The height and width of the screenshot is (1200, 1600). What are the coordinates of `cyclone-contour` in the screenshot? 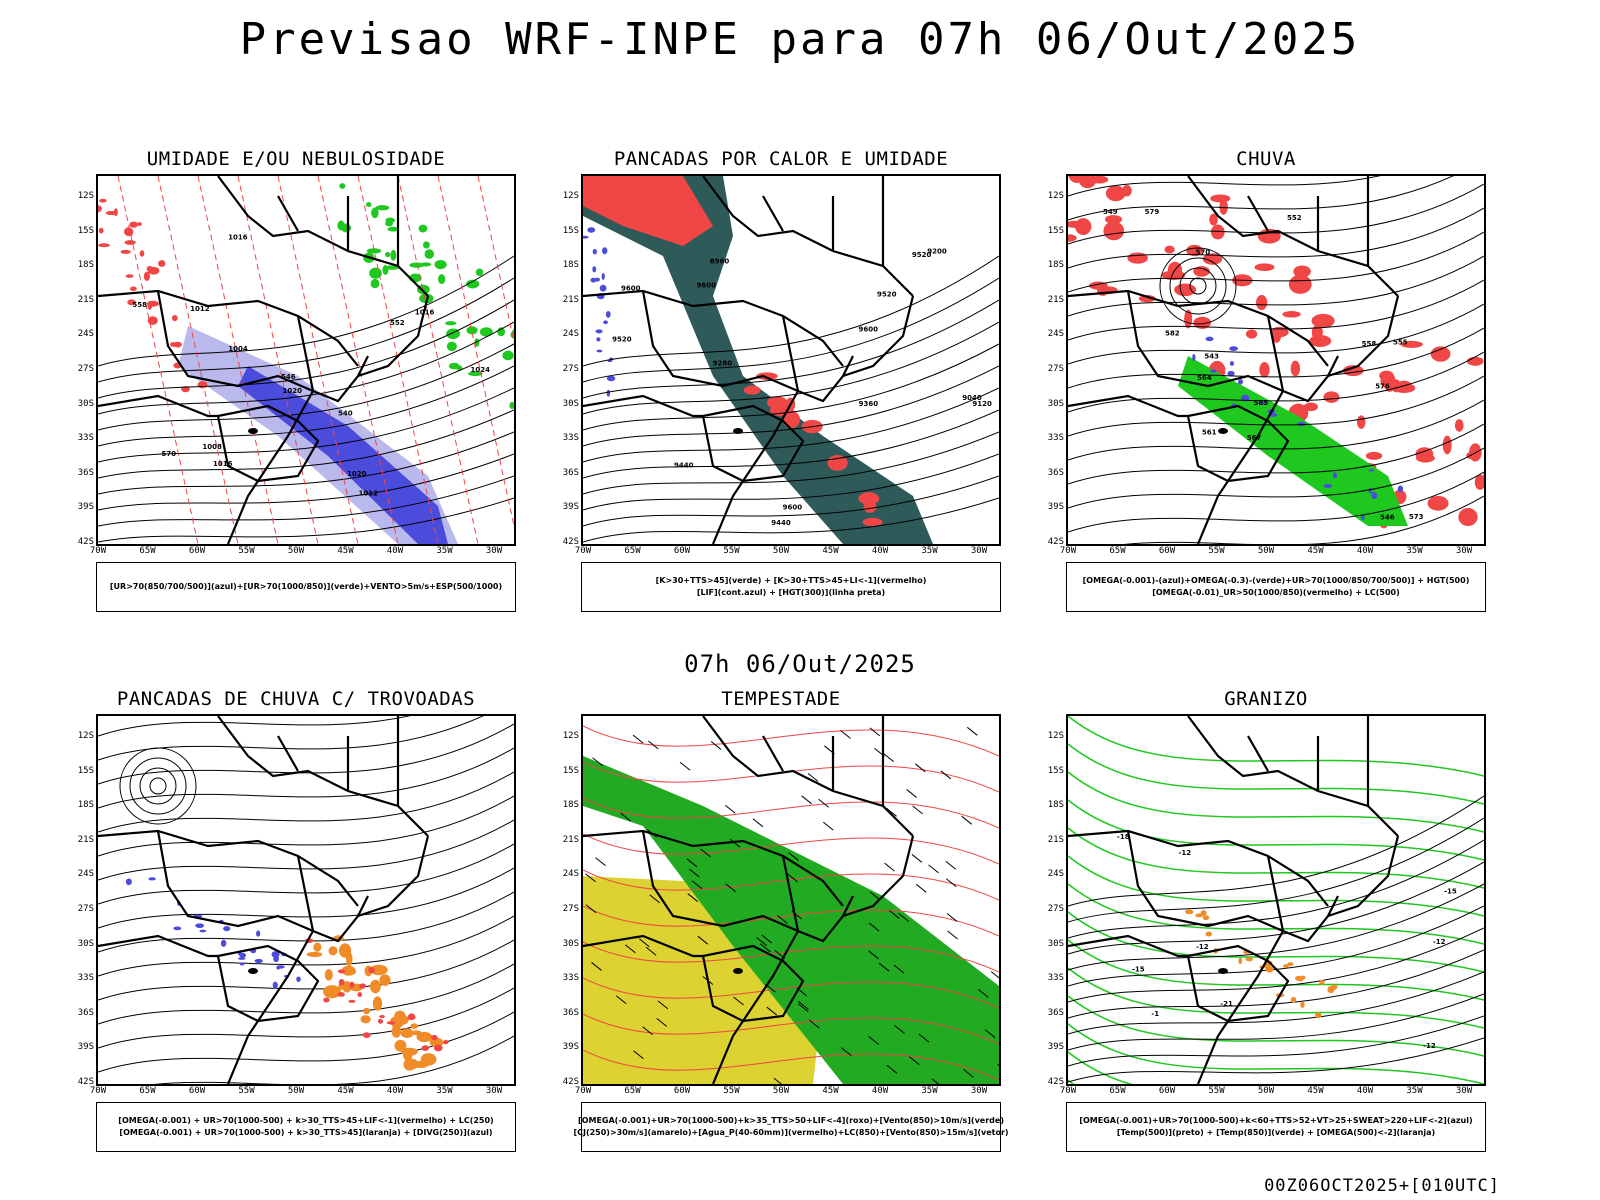 It's located at (1198, 286).